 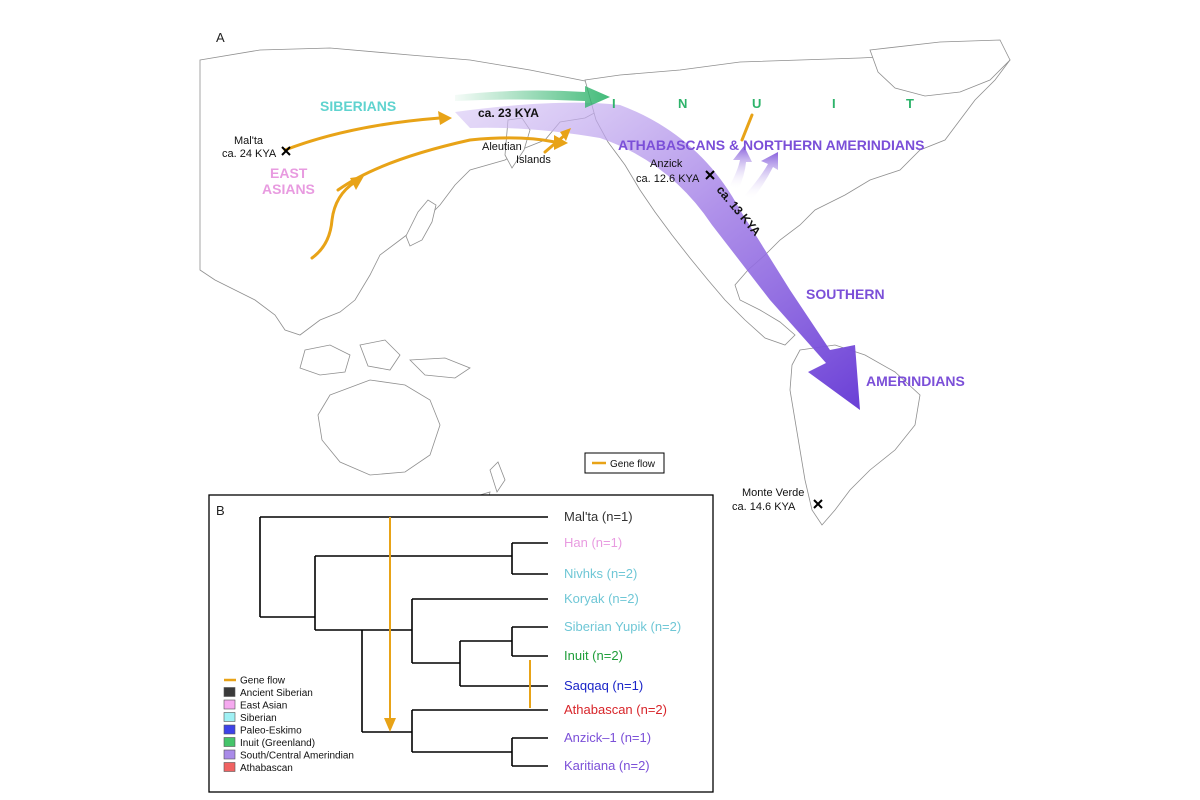 I want to click on arrowhead-east-asia, so click(x=357, y=183).